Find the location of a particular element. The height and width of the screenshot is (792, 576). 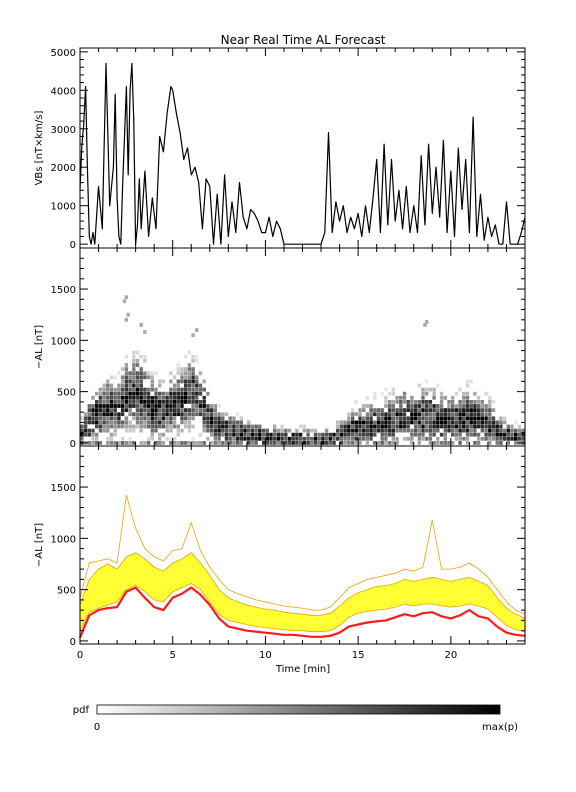

upper-bound-line is located at coordinates (302, 585).